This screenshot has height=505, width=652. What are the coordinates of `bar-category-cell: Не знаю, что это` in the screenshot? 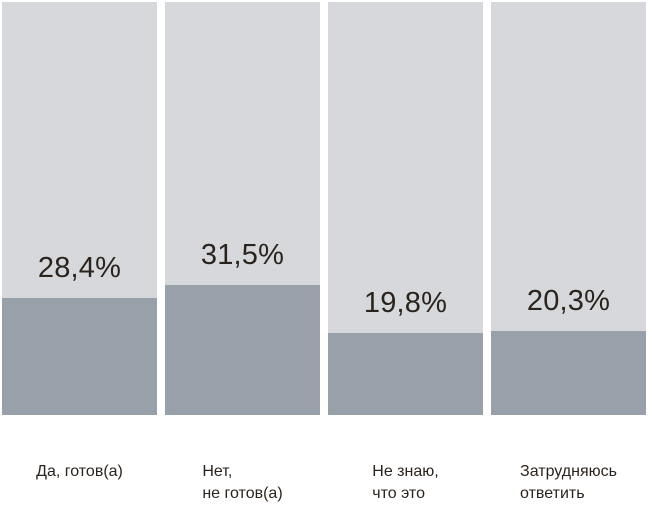 It's located at (405, 483).